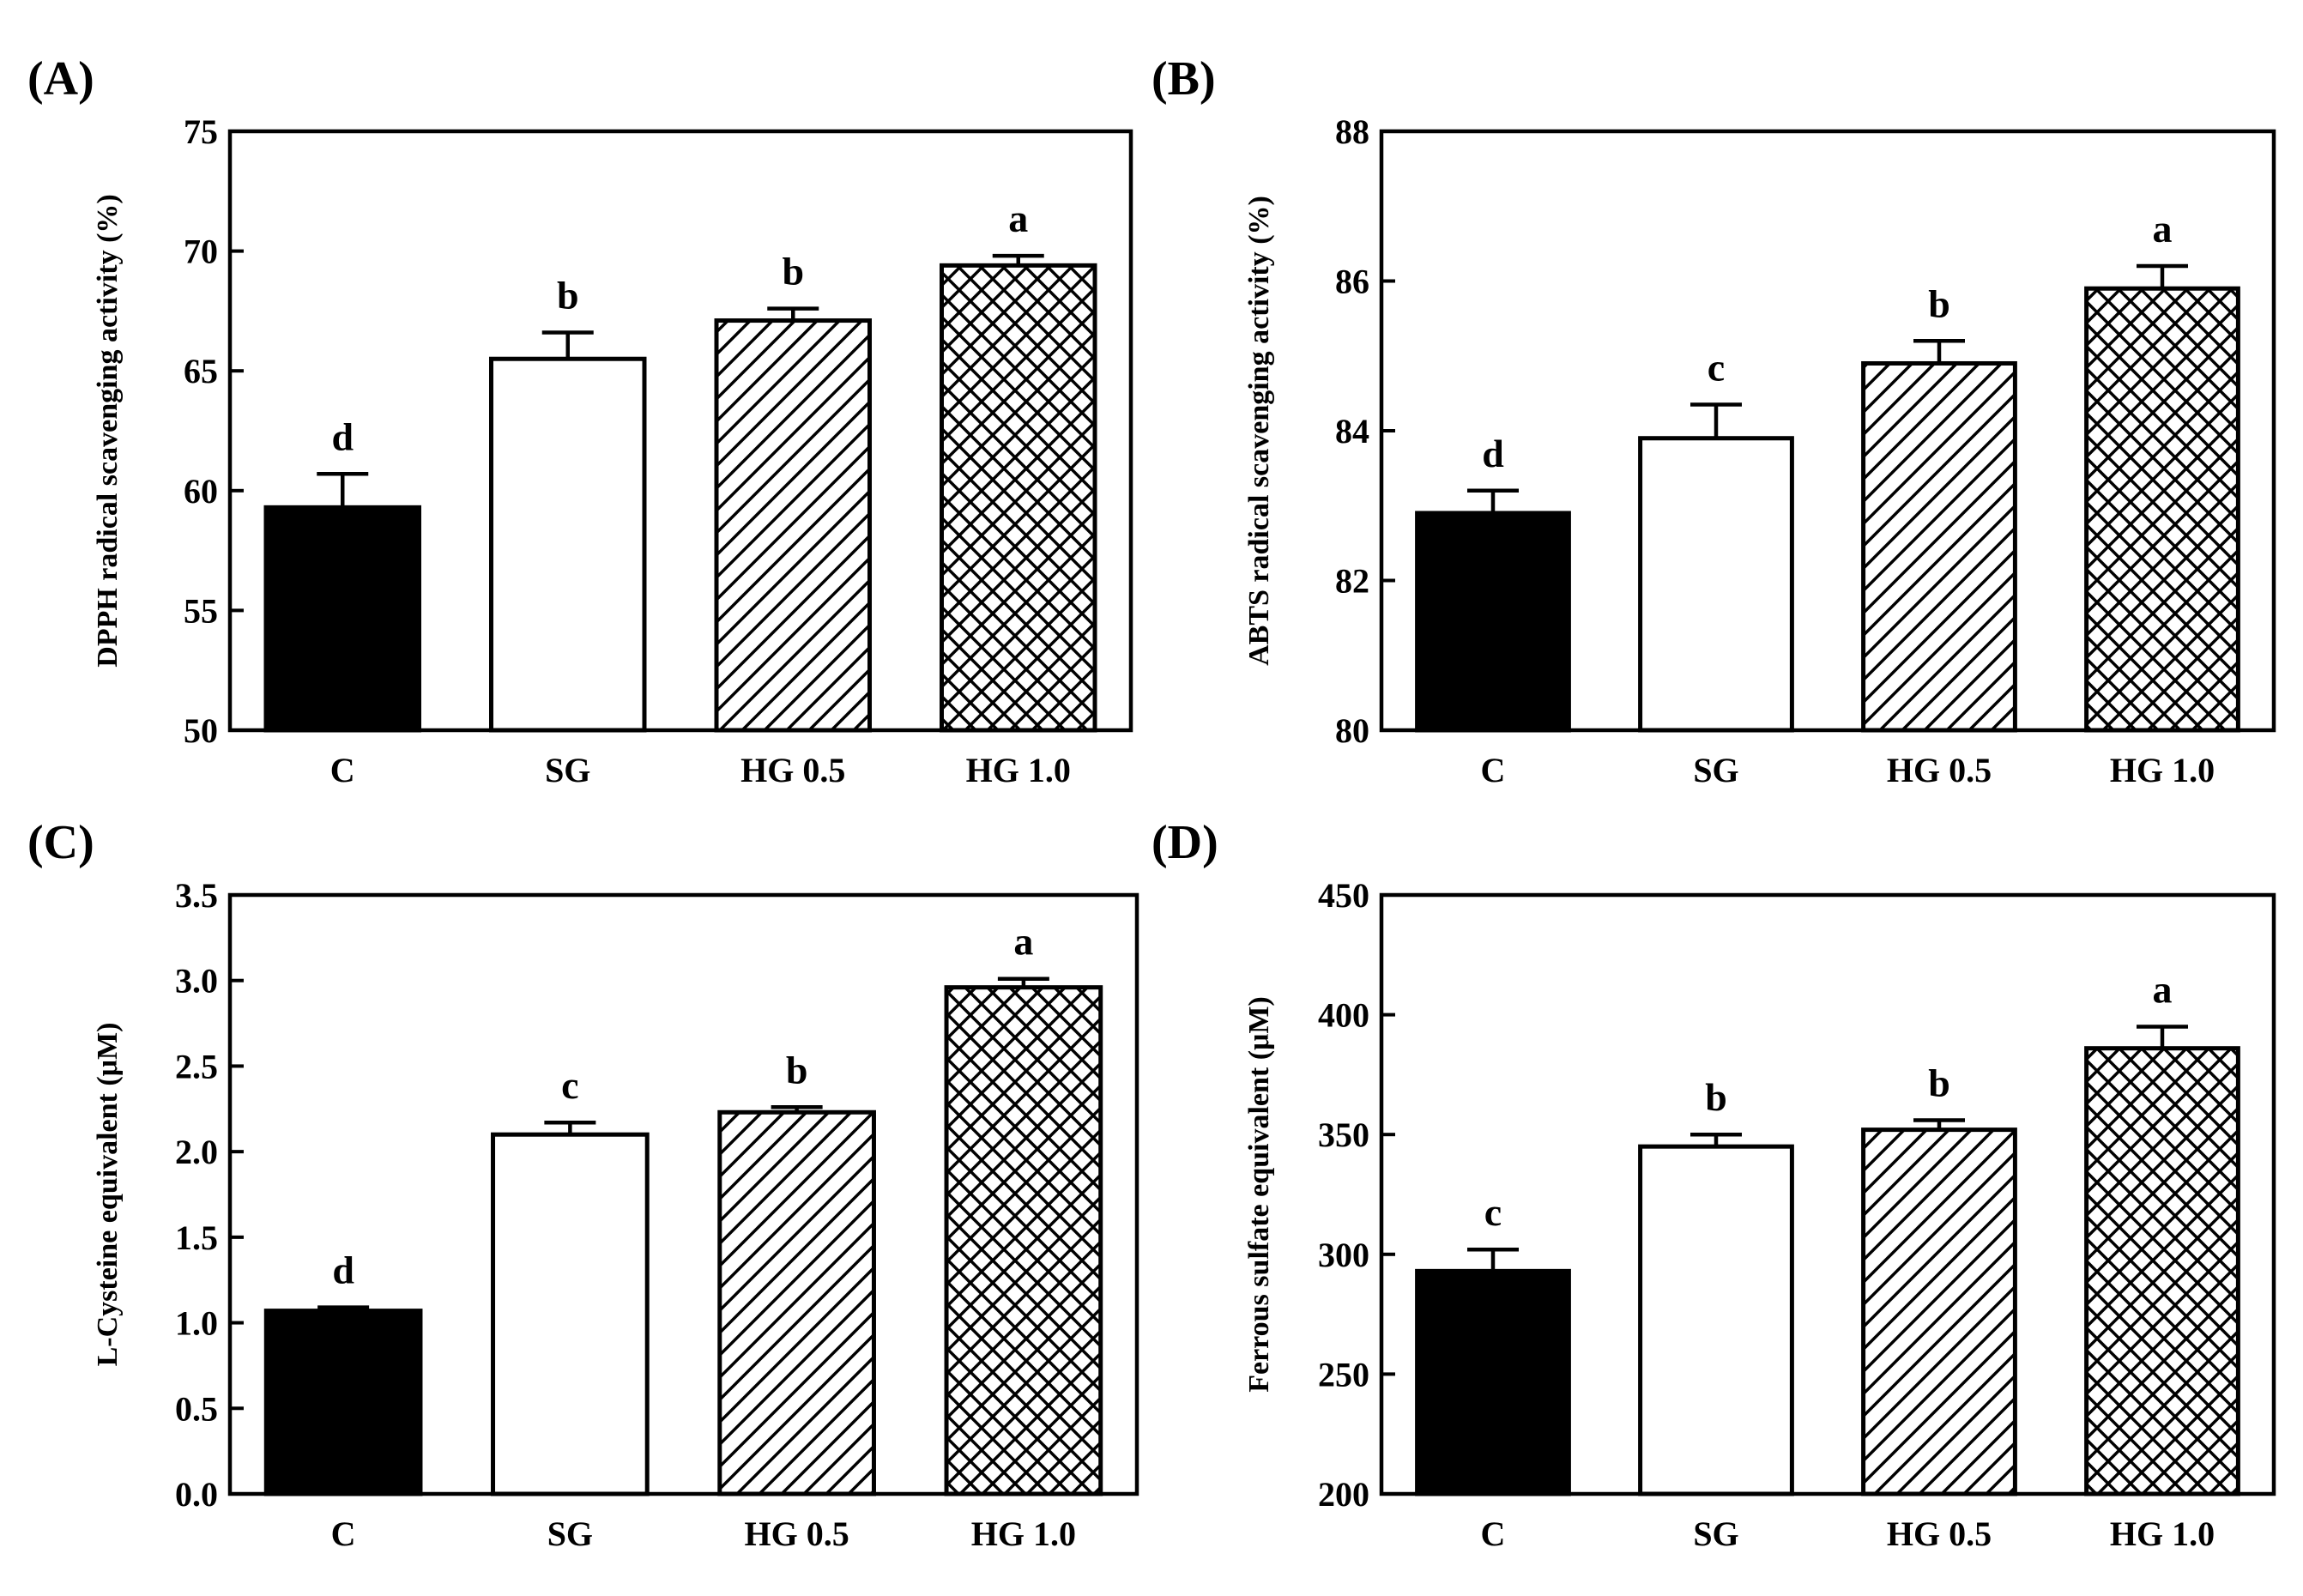  Describe the element at coordinates (201, 371) in the screenshot. I see `y-tick-label: 65` at that location.